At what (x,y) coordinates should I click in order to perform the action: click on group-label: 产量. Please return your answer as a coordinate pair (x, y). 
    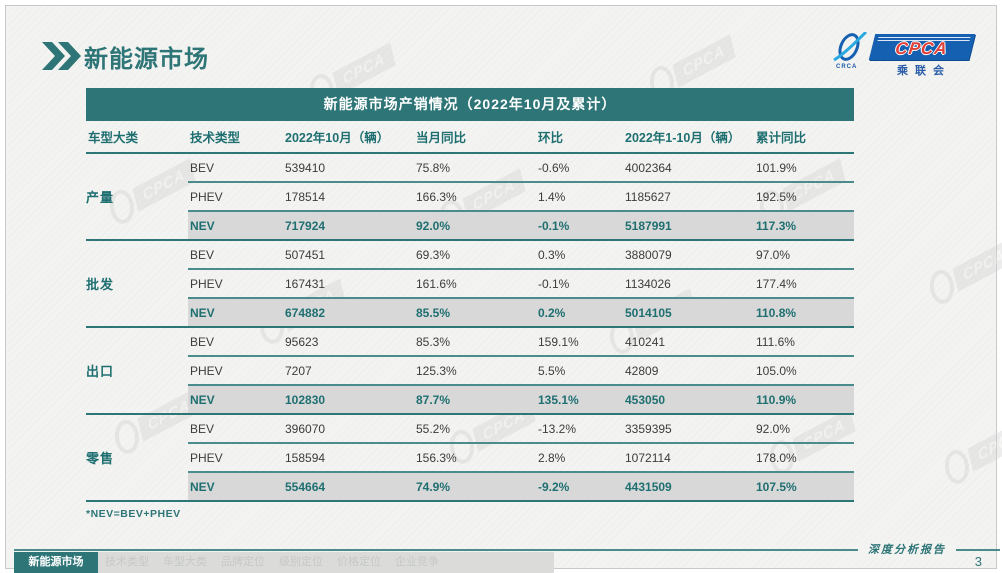
    Looking at the image, I should click on (100, 197).